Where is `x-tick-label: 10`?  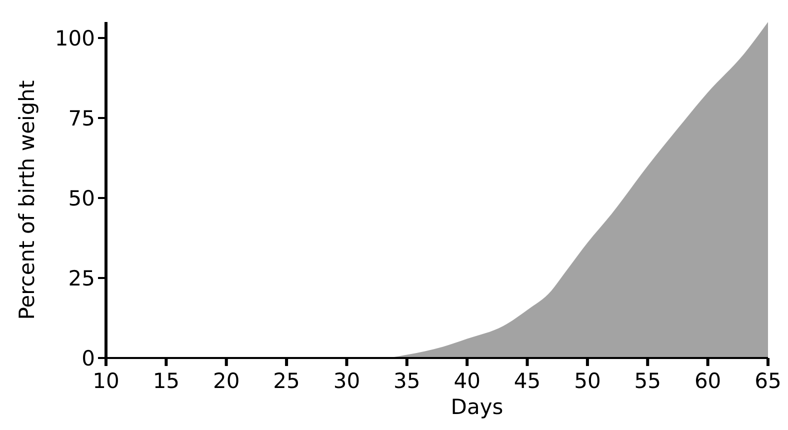 x-tick-label: 10 is located at coordinates (106, 381).